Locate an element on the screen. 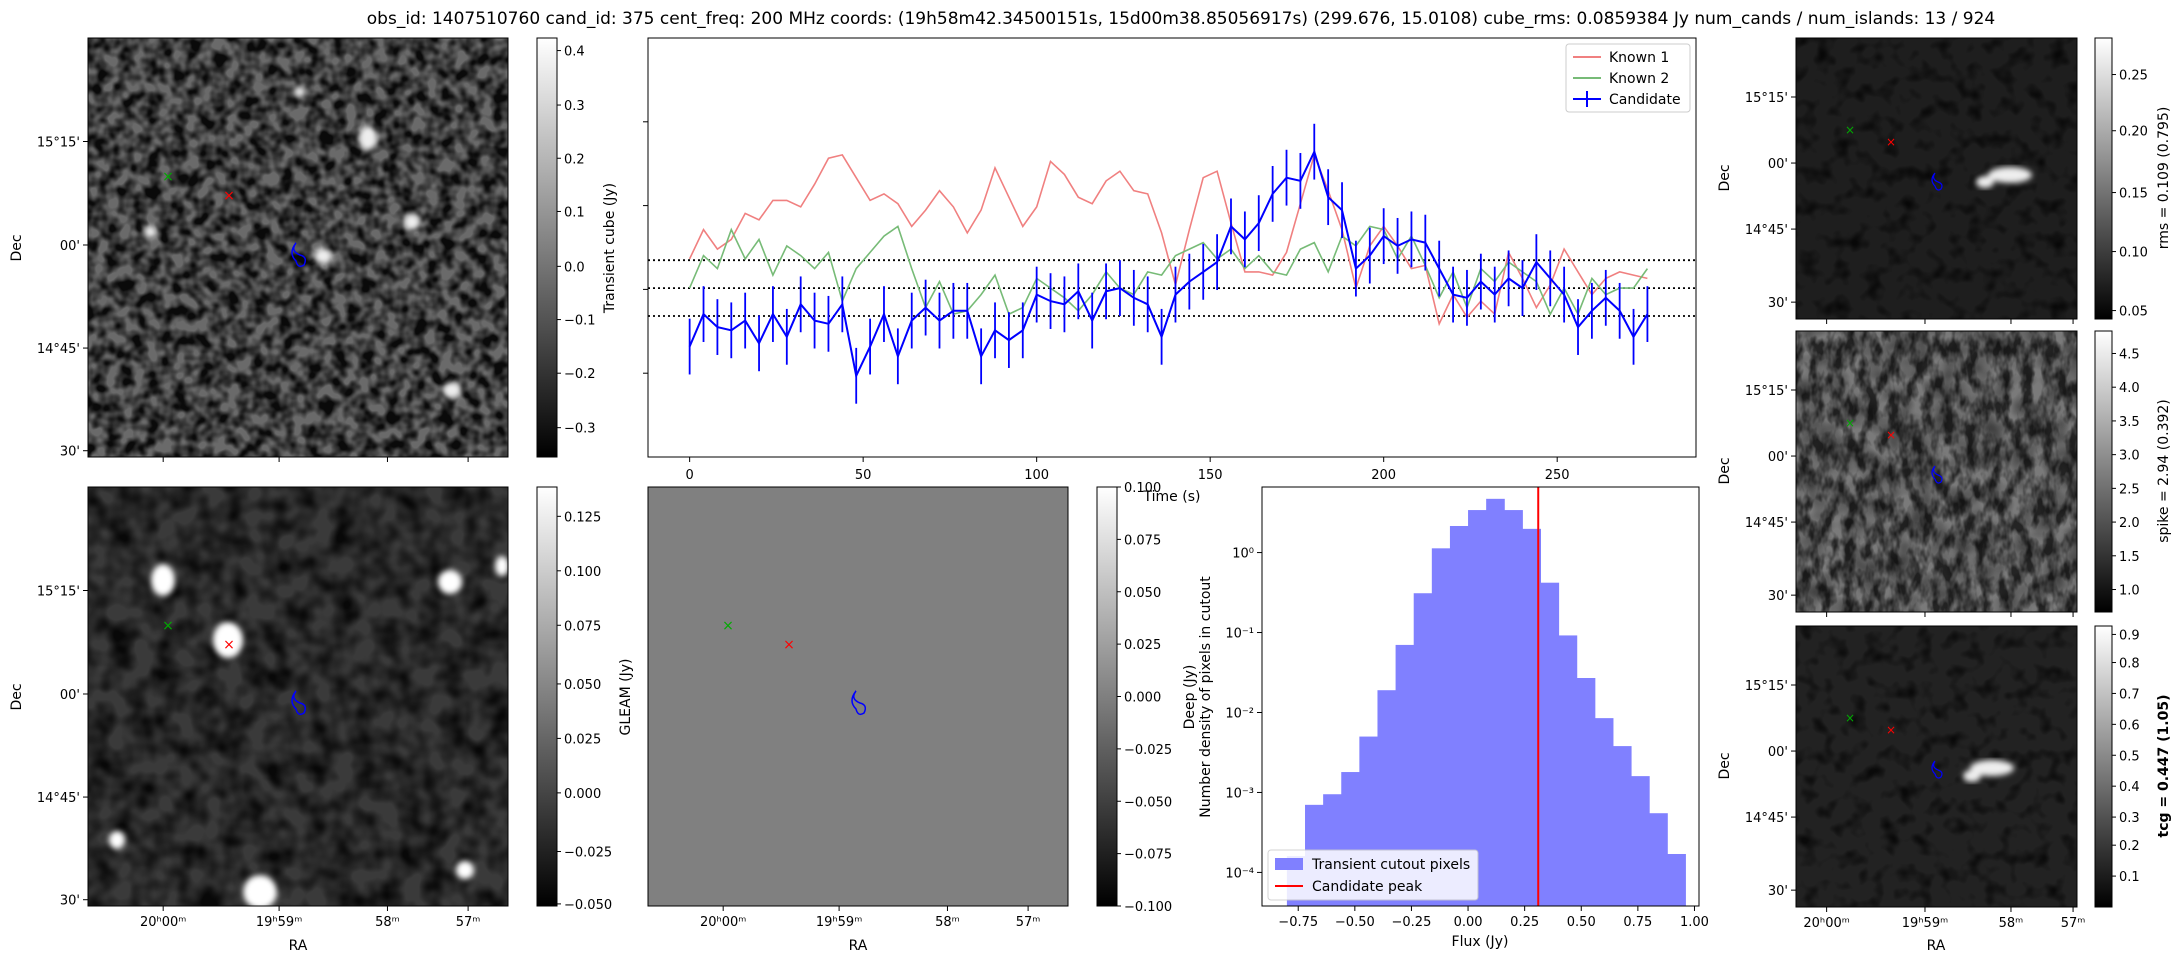 This screenshot has height=960, width=2179. legend-label-candidate: Candidate is located at coordinates (1645, 100).